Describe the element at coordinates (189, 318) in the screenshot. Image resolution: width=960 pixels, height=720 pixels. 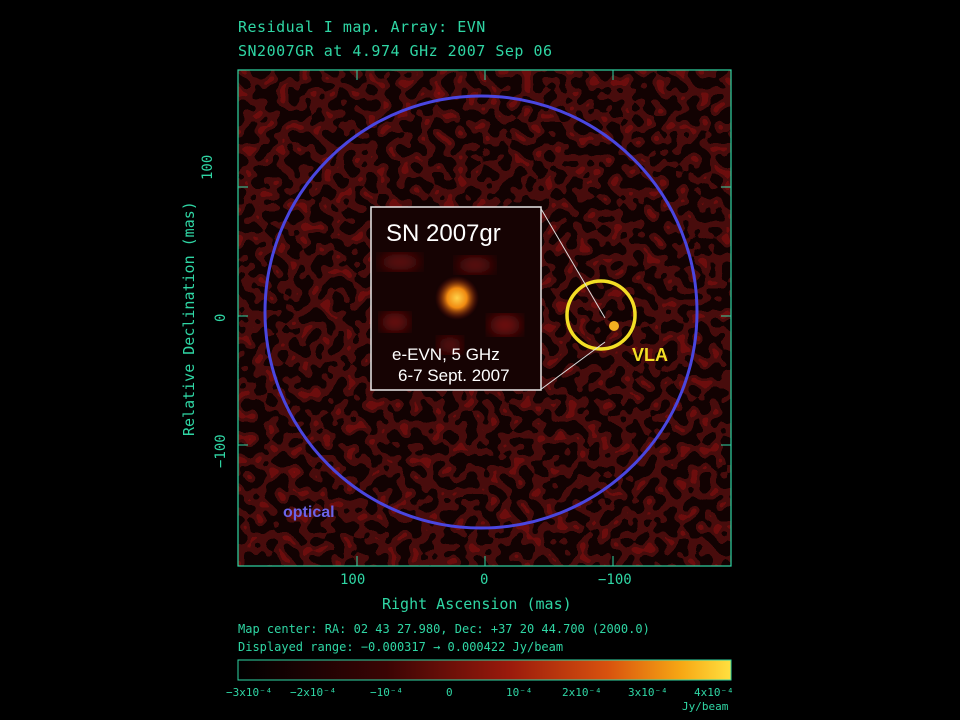
I see `y-axis-label: Relative Declination (mas)` at that location.